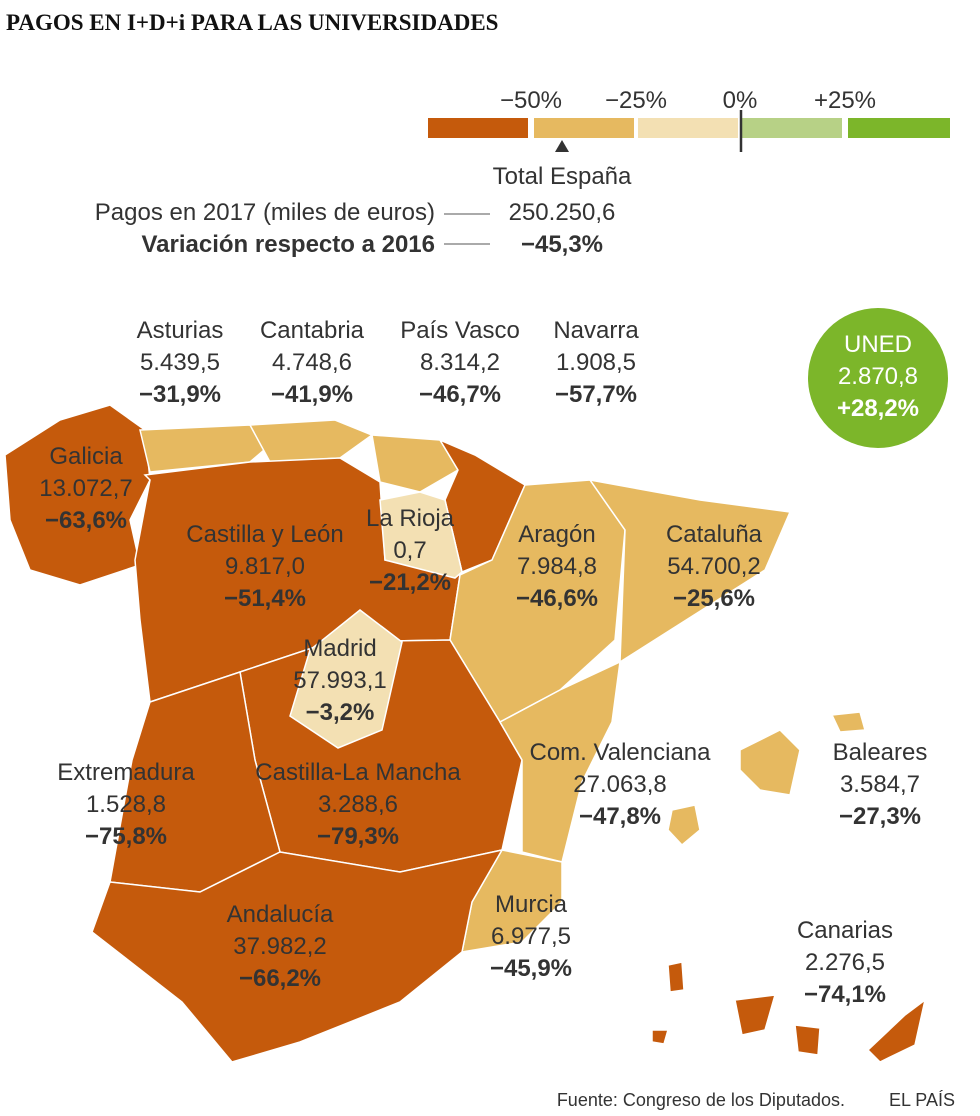 The image size is (980, 1116). What do you see at coordinates (312, 362) in the screenshot?
I see `region-value: 4.748,6` at bounding box center [312, 362].